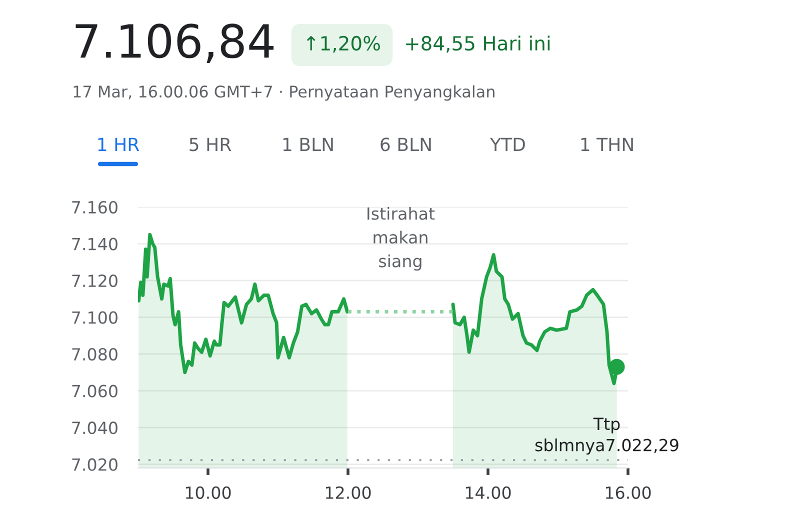 Image resolution: width=808 pixels, height=528 pixels. Describe the element at coordinates (119, 144) in the screenshot. I see `text: 1 HR` at that location.